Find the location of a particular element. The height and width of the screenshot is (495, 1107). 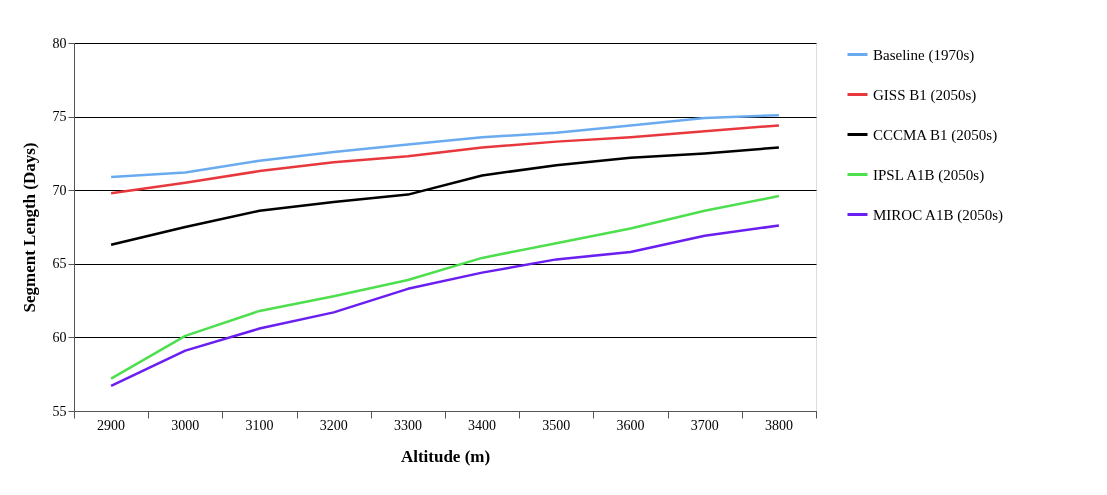

x-tick-label: 3700 is located at coordinates (704, 425).